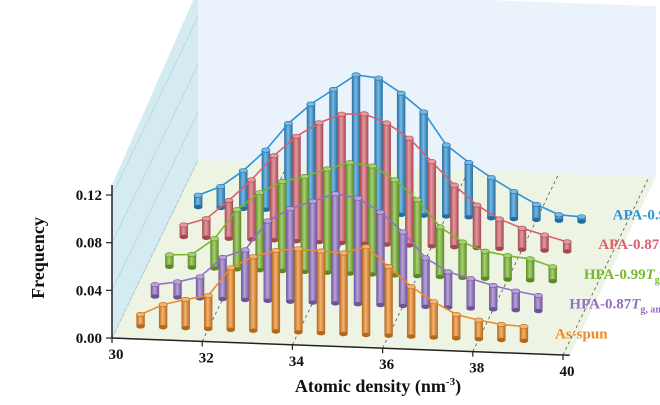 Image resolution: width=660 pixels, height=405 pixels. I want to click on y-tick-label: 0.00, so click(89, 339).